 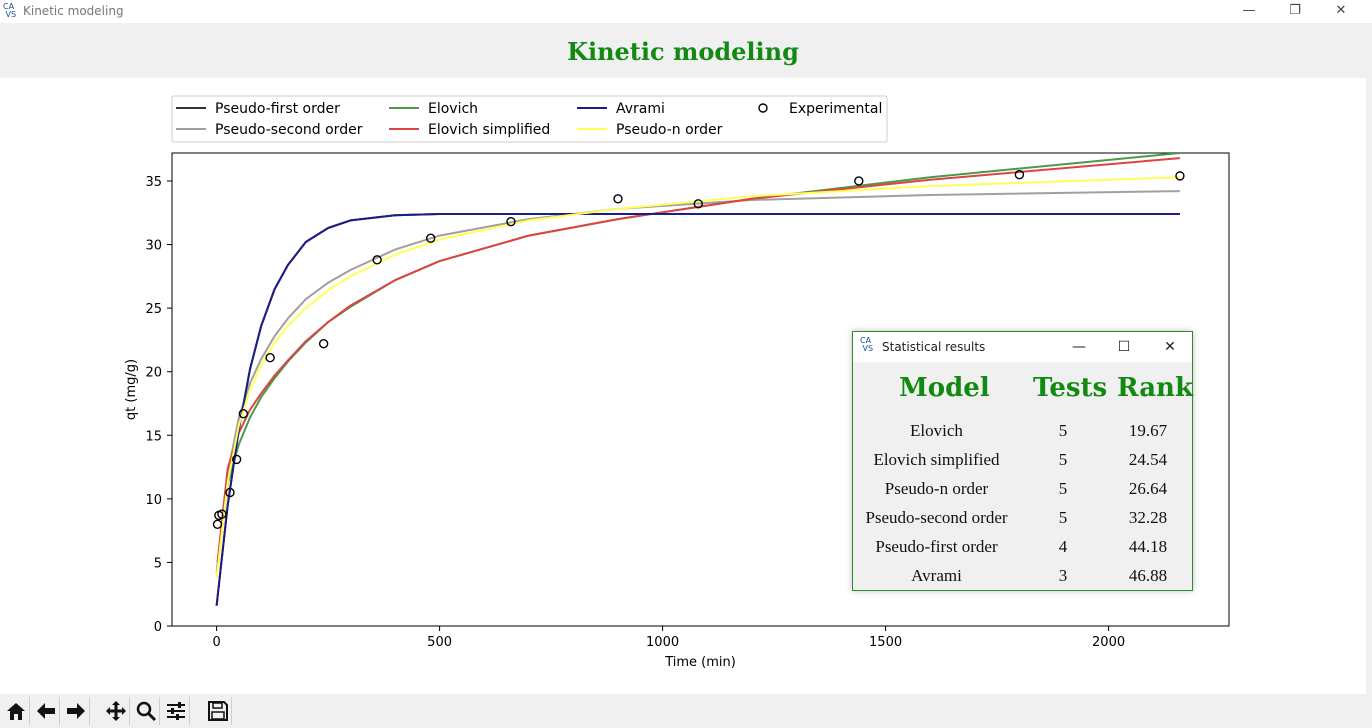 What do you see at coordinates (936, 459) in the screenshot?
I see `row-model-name: Elovich simplified` at bounding box center [936, 459].